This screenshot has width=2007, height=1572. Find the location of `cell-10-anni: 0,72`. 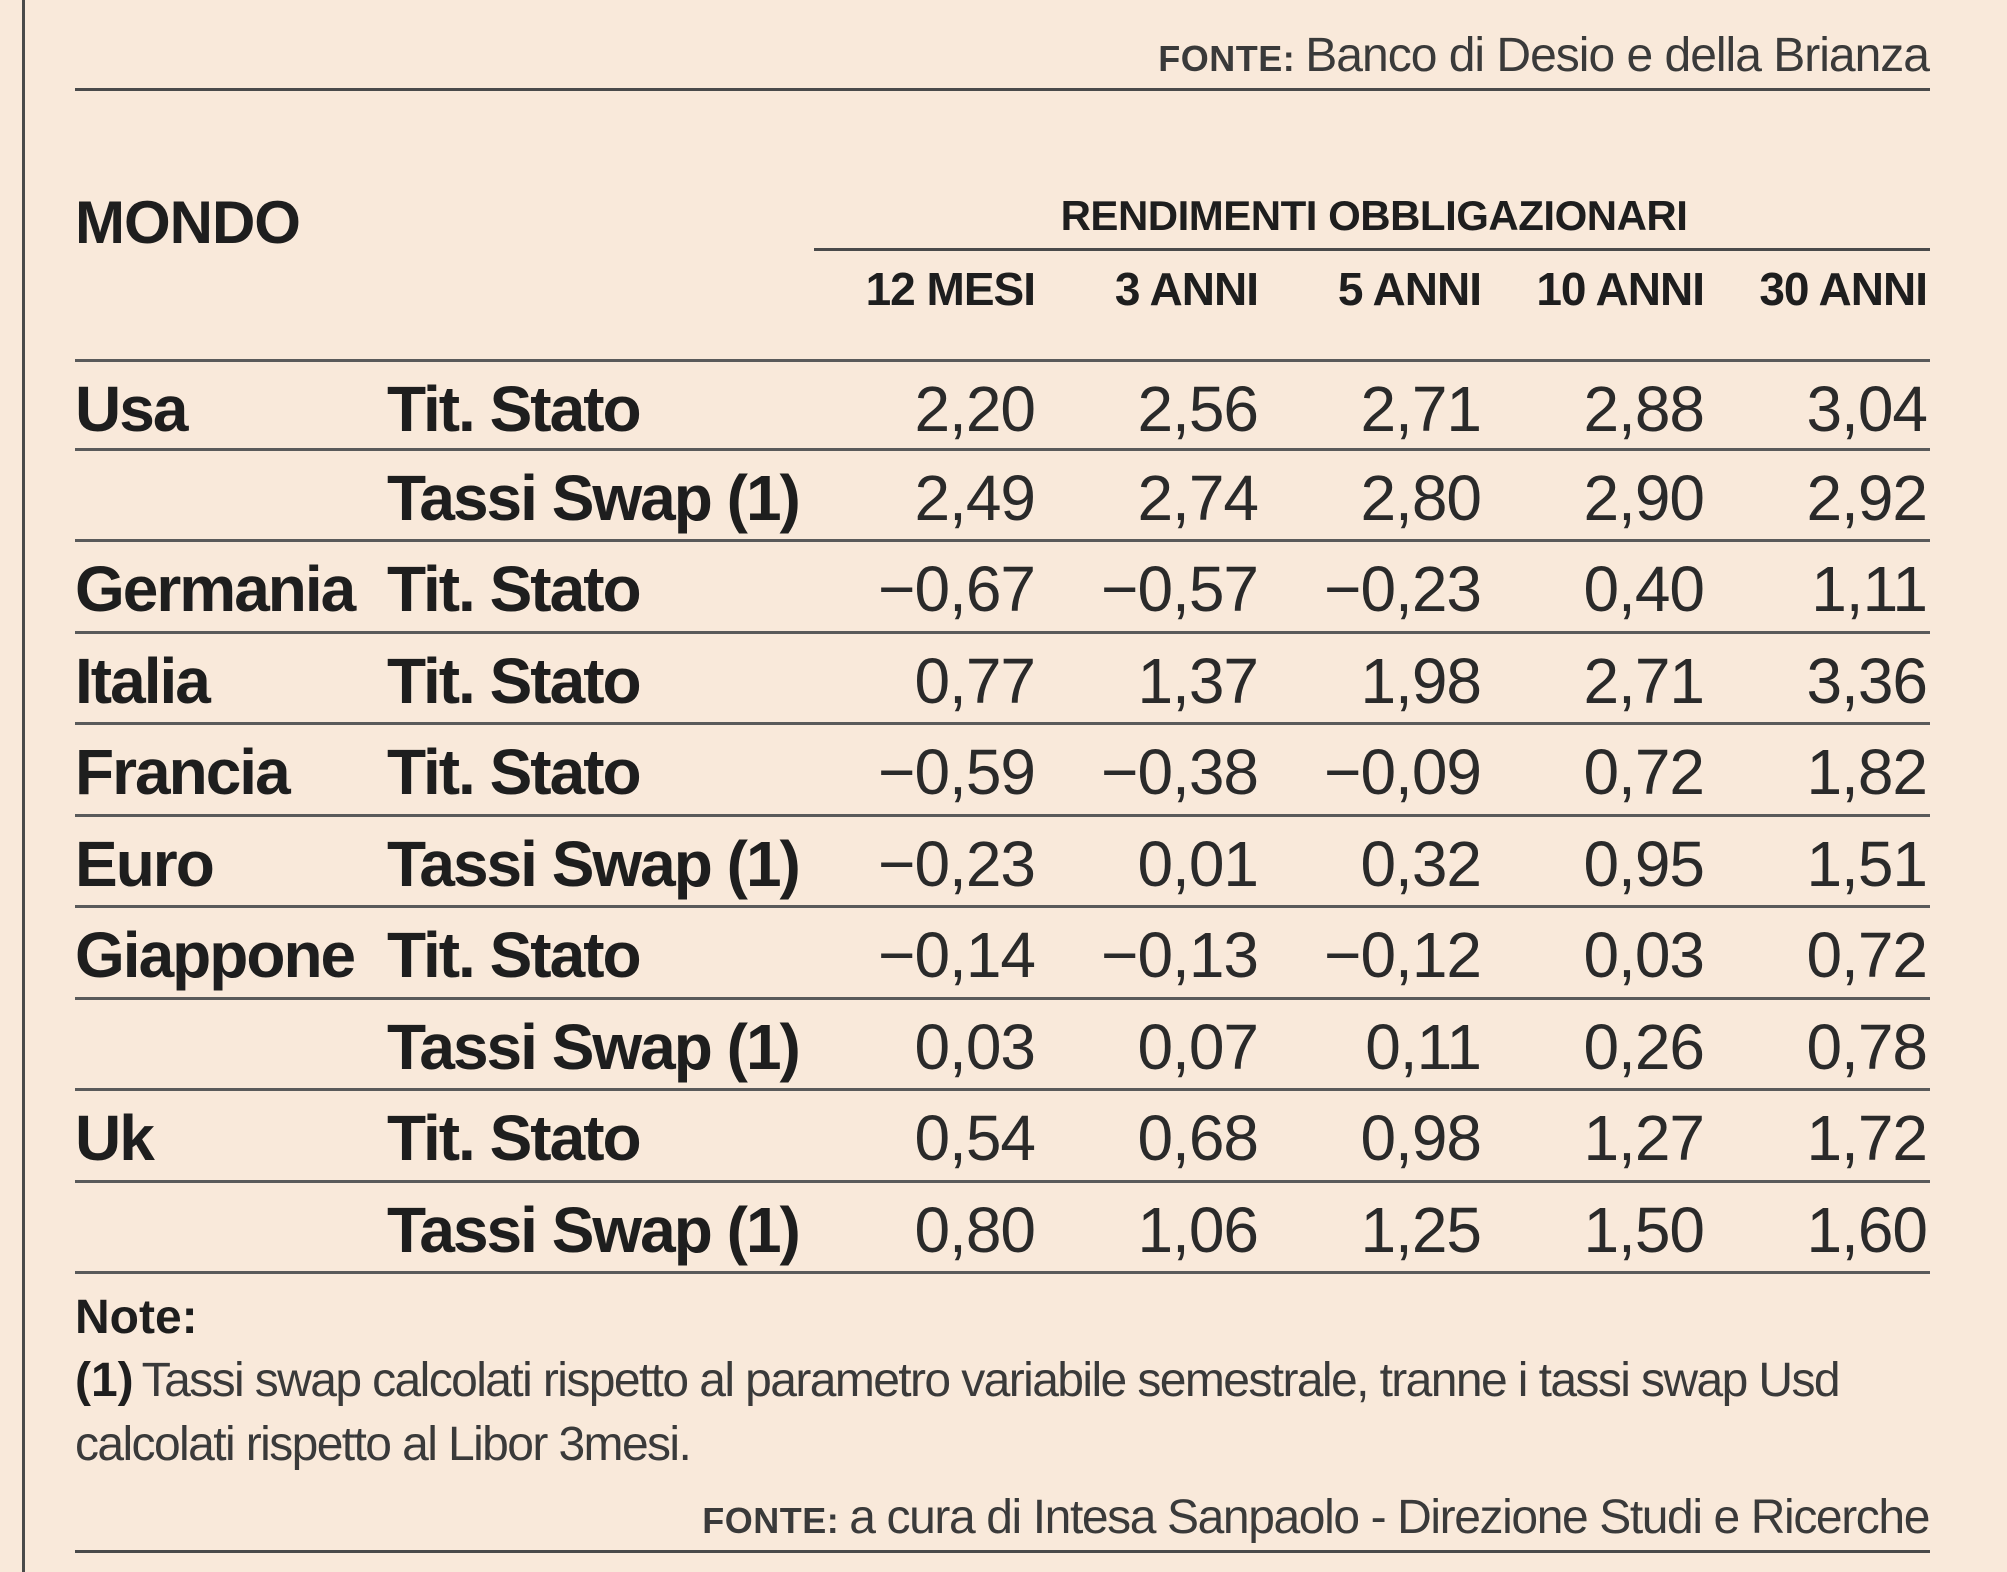

cell-10-anni: 0,72 is located at coordinates (1644, 772).